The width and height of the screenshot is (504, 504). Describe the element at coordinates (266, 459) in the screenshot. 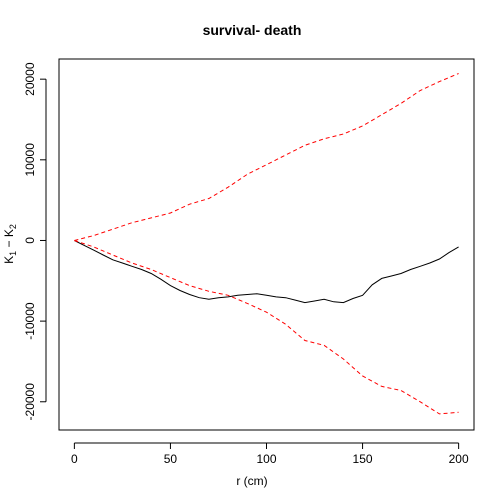

I see `x-tick-label: 100` at that location.